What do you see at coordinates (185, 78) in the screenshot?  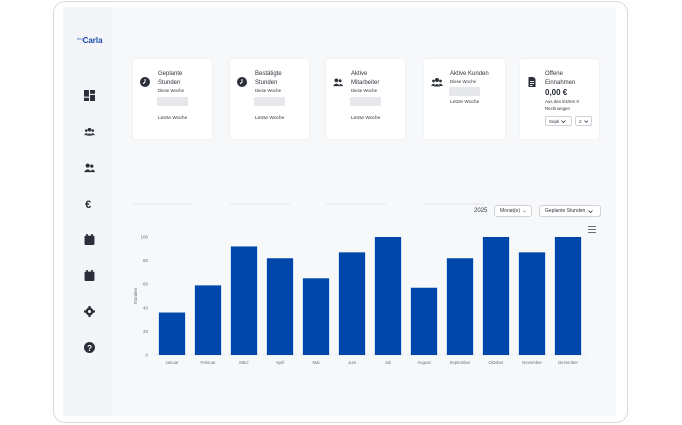 I see `card-title: Geplante Stunden` at bounding box center [185, 78].